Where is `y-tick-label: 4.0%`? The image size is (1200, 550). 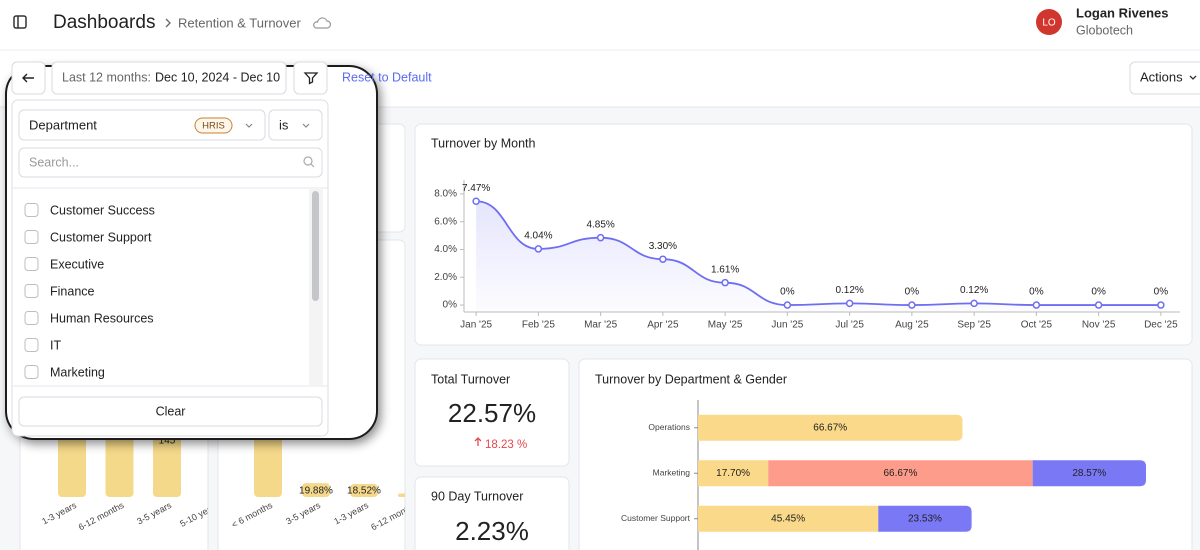 y-tick-label: 4.0% is located at coordinates (445, 249).